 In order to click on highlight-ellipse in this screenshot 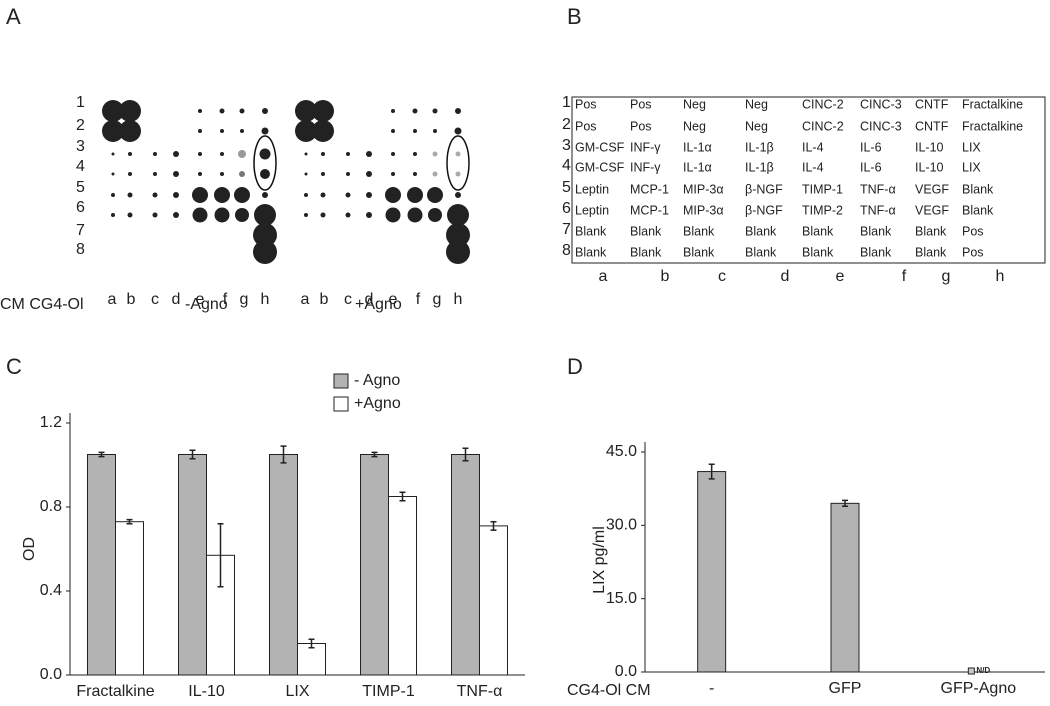, I will do `click(458, 163)`.